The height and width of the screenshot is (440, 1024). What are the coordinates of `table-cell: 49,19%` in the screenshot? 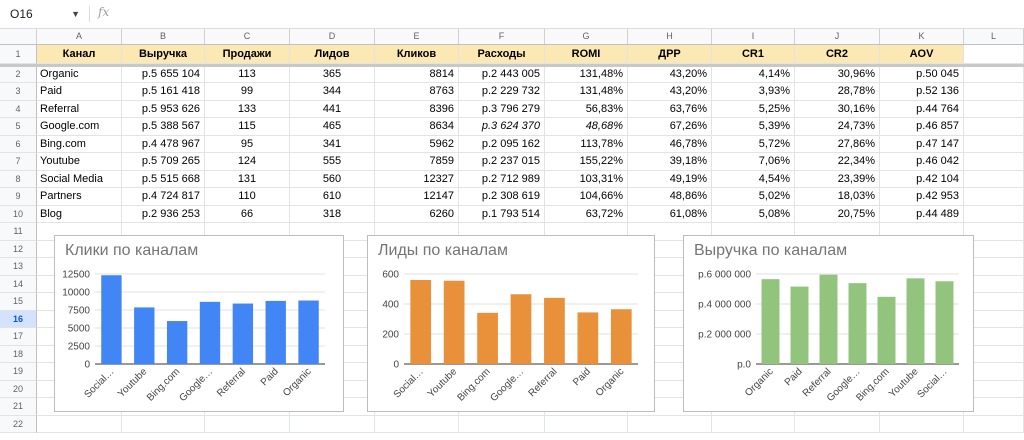 It's located at (670, 179).